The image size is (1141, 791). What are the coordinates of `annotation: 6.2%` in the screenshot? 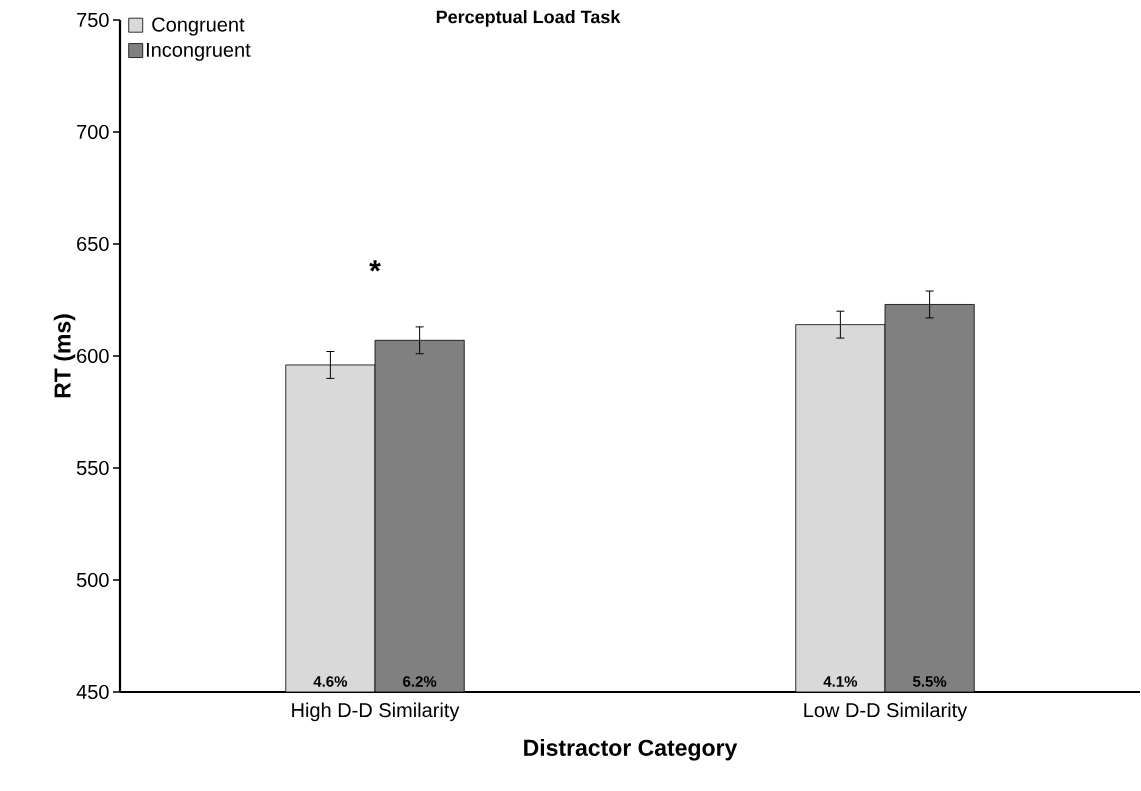 It's located at (420, 681).